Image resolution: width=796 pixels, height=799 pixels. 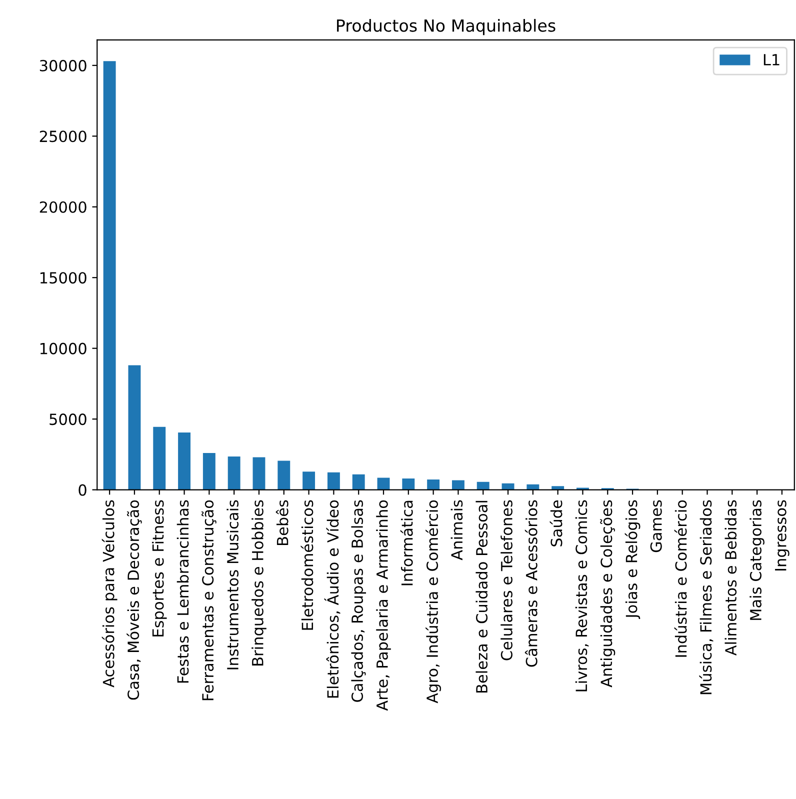 What do you see at coordinates (182, 591) in the screenshot?
I see `x-tick-label: Festas e Lembrancinhas` at bounding box center [182, 591].